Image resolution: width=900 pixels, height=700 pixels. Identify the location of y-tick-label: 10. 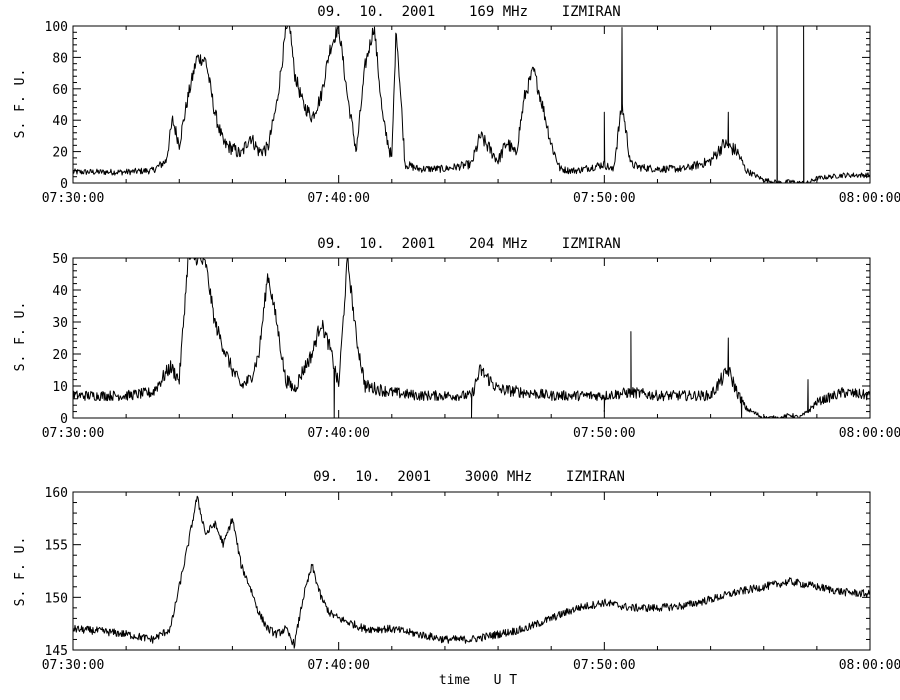
(60, 387).